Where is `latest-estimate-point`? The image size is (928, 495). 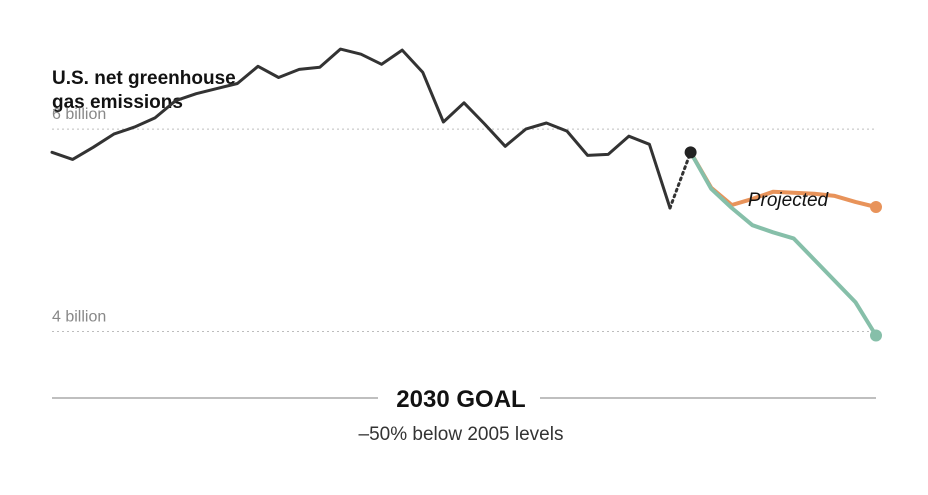
latest-estimate-point is located at coordinates (690, 152).